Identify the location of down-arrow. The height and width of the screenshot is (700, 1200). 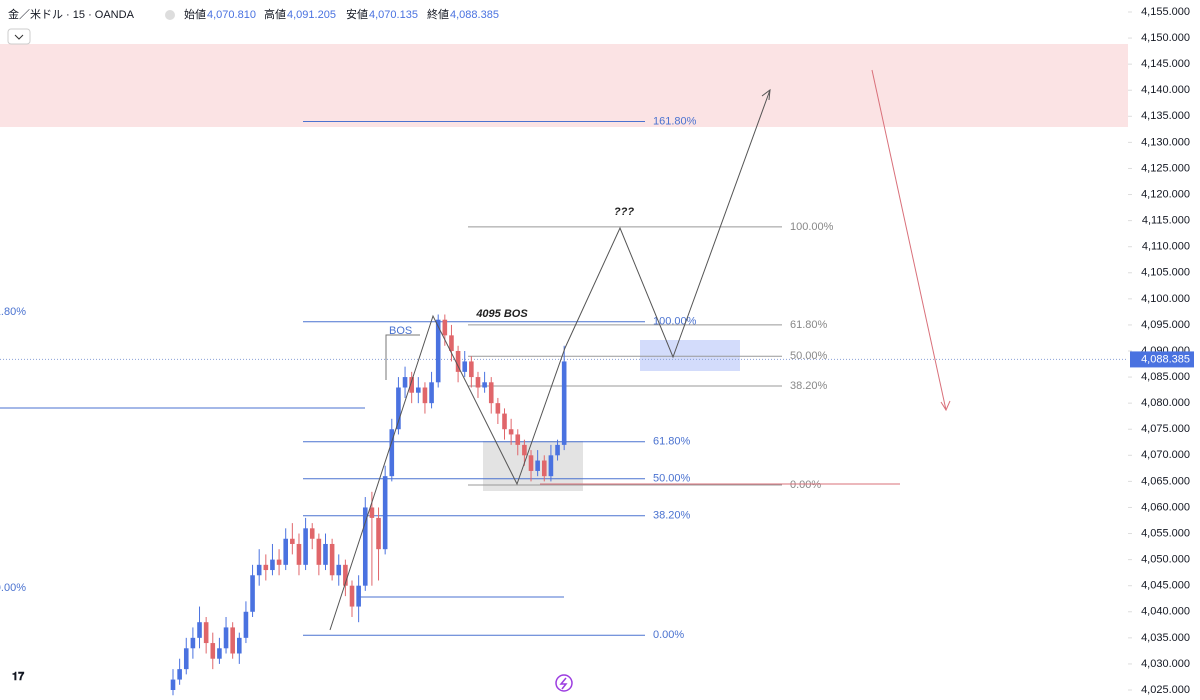
(909, 240).